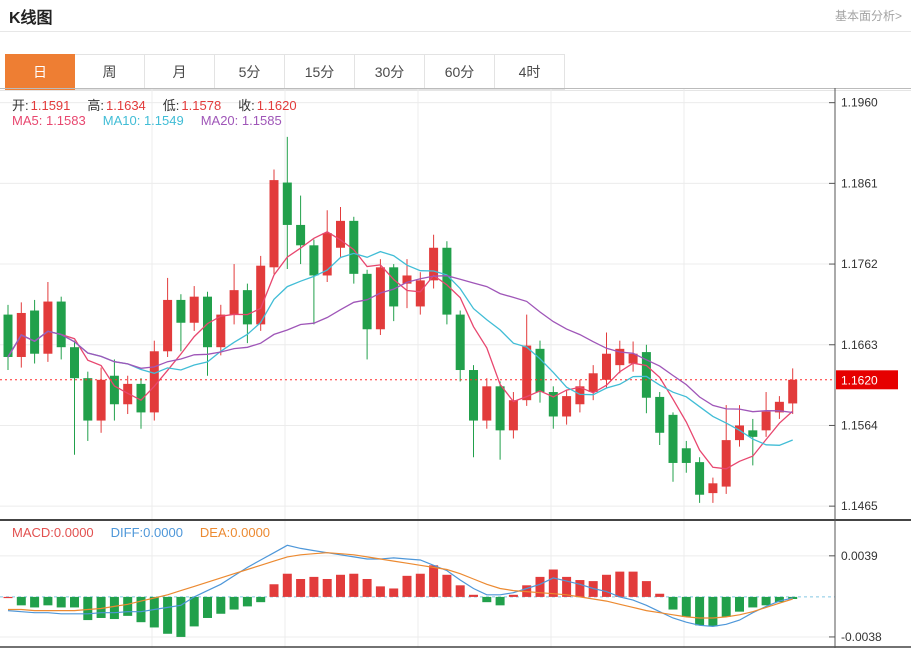 This screenshot has width=911, height=653. What do you see at coordinates (110, 72) in the screenshot?
I see `tab-week: 周` at bounding box center [110, 72].